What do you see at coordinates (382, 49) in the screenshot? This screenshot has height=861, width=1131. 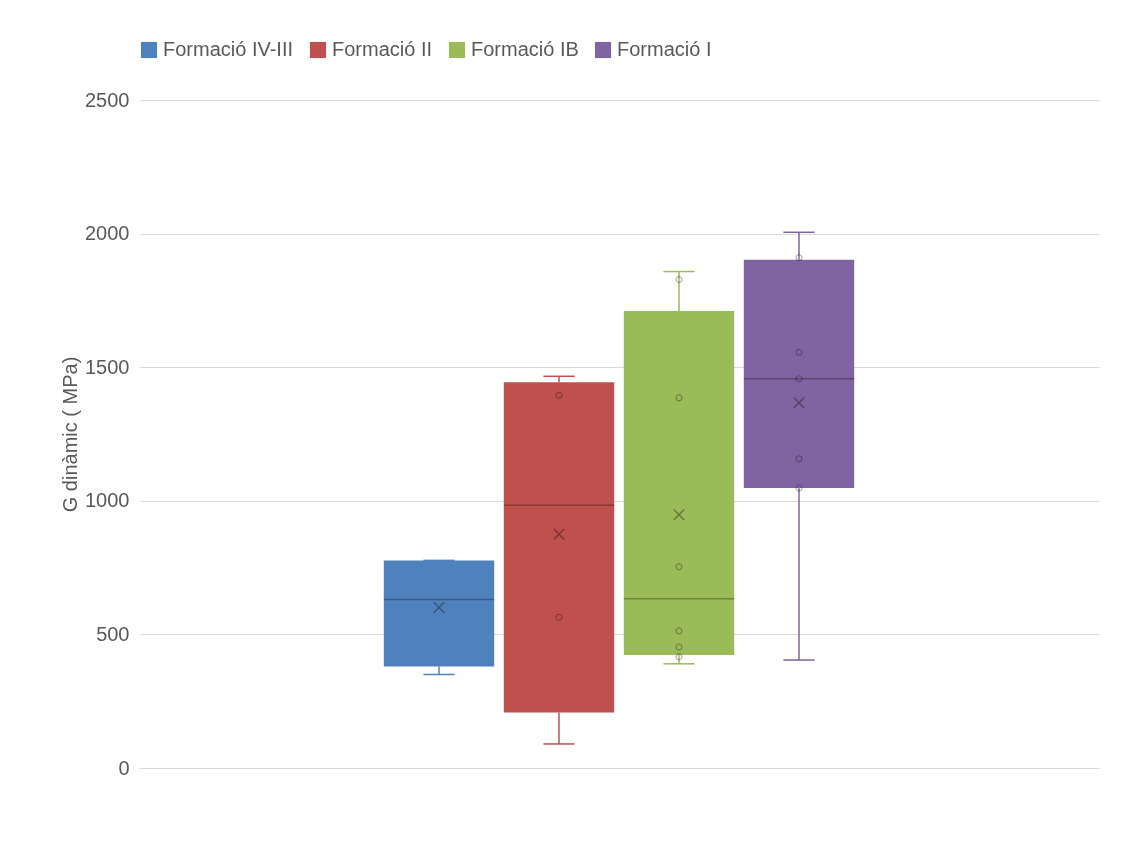 I see `legend-label: Formació II` at bounding box center [382, 49].